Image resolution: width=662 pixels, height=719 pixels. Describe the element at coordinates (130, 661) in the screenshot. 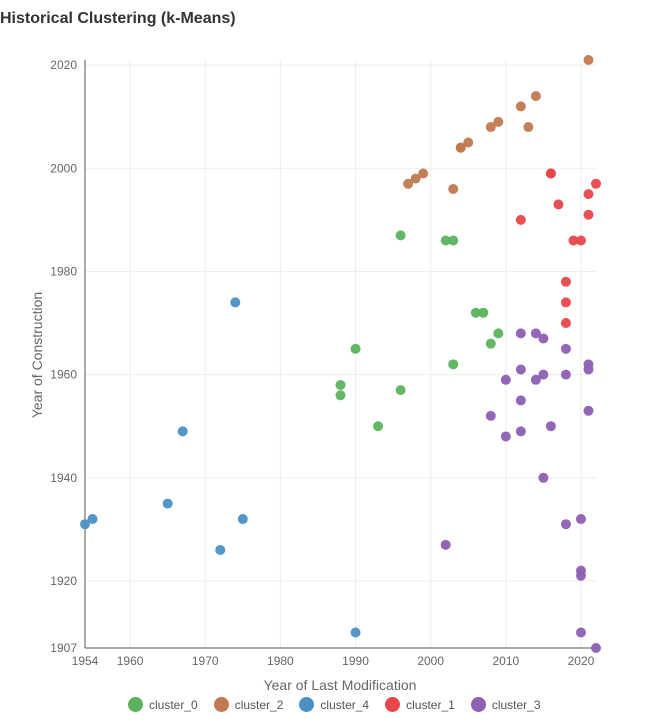

I see `x-tick-label: 1960` at that location.